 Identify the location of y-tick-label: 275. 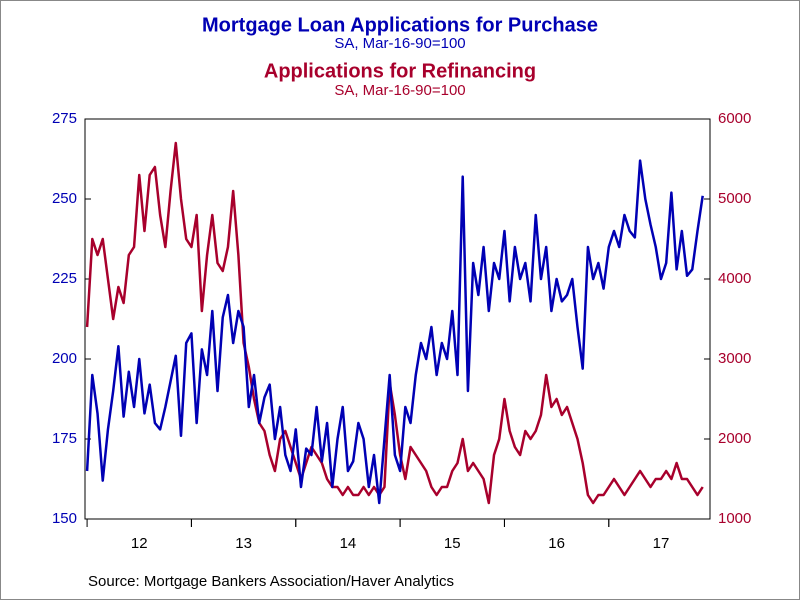
(64, 118).